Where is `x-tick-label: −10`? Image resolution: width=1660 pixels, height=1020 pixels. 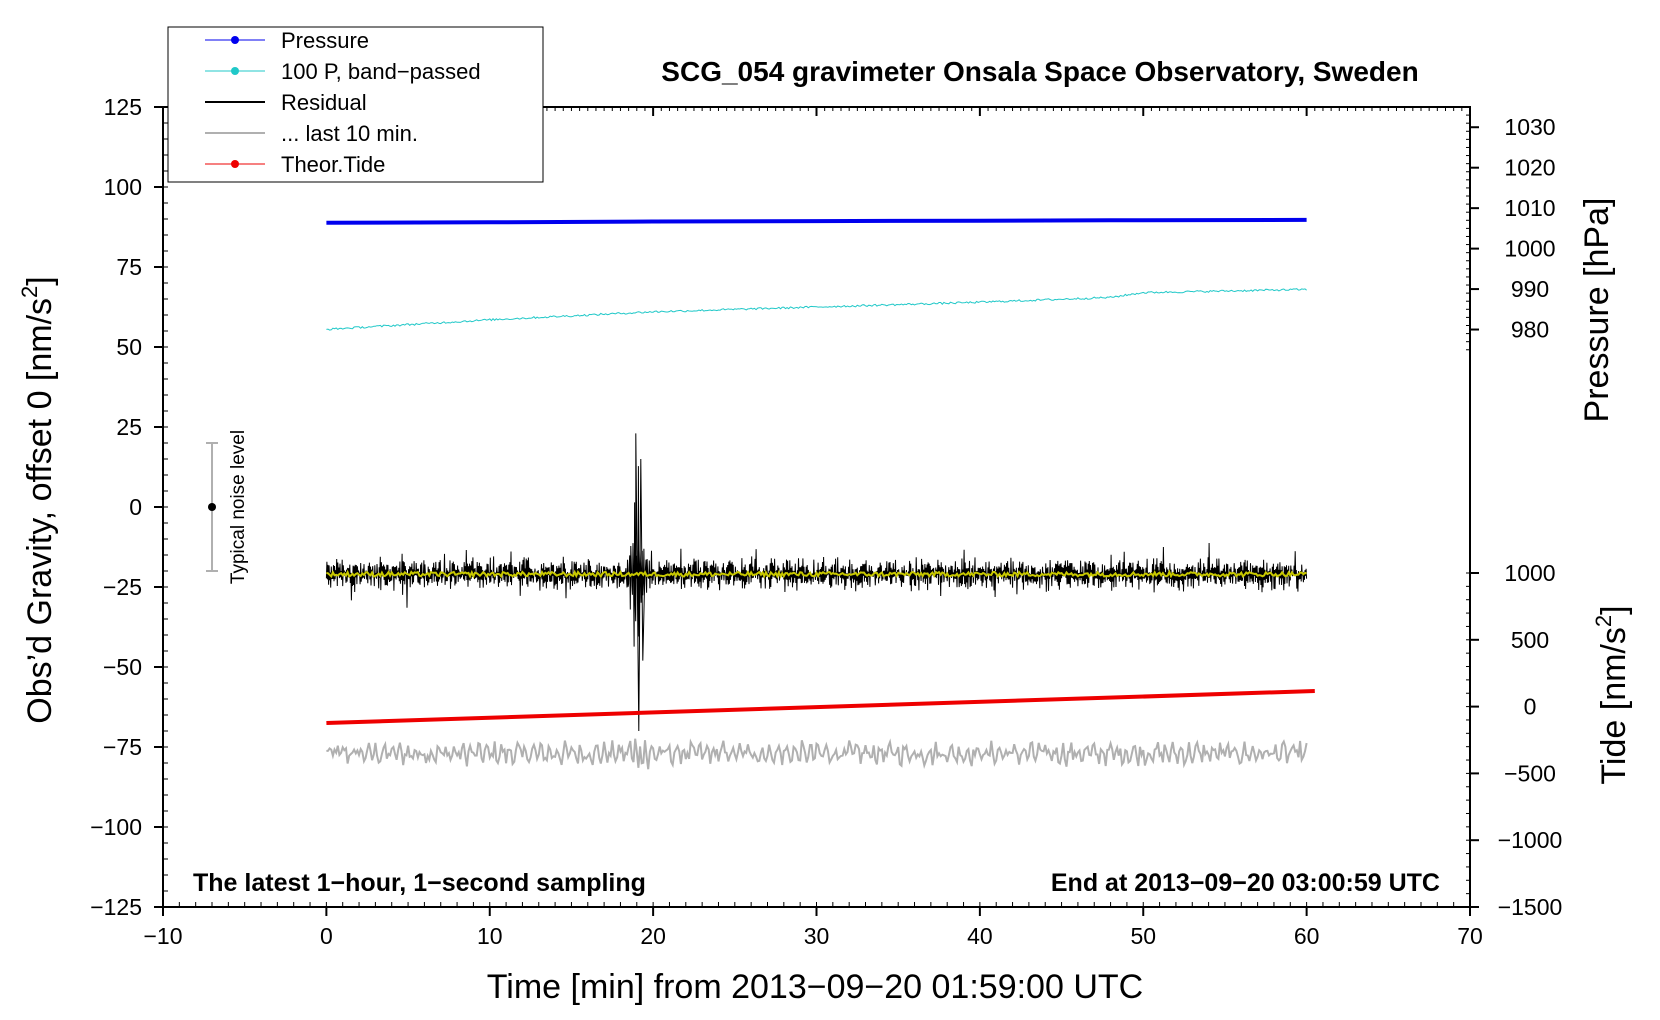 x-tick-label: −10 is located at coordinates (162, 936).